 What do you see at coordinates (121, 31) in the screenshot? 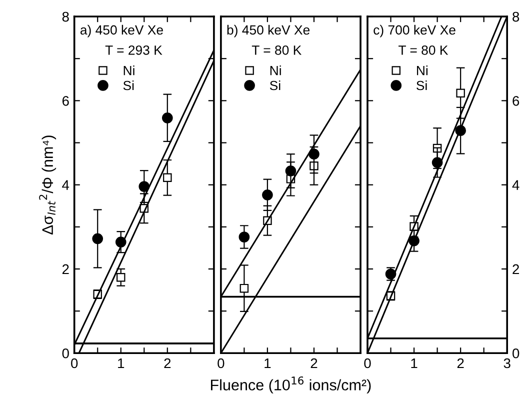
I see `annotation: a) 450 keV Xe` at bounding box center [121, 31].